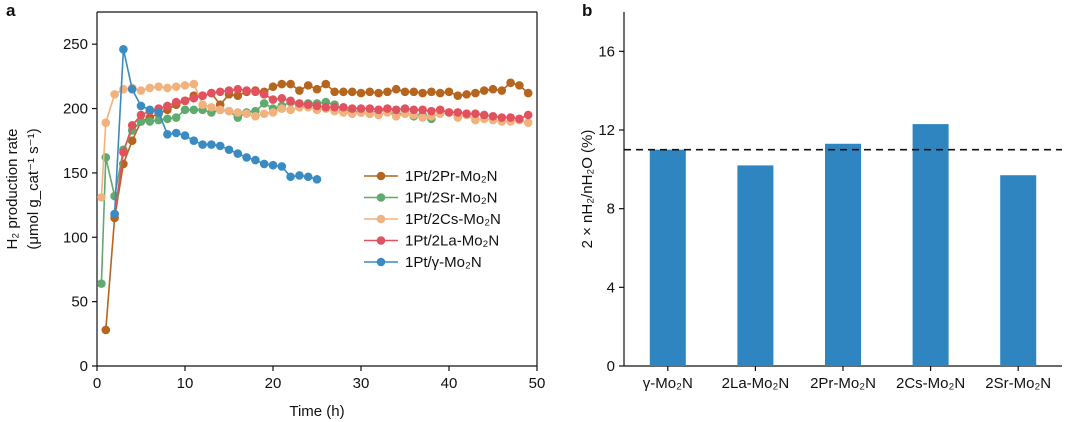 Image resolution: width=1080 pixels, height=422 pixels. Describe the element at coordinates (930, 383) in the screenshot. I see `b-x-tick-label: 2Cs-Mo₂N` at that location.